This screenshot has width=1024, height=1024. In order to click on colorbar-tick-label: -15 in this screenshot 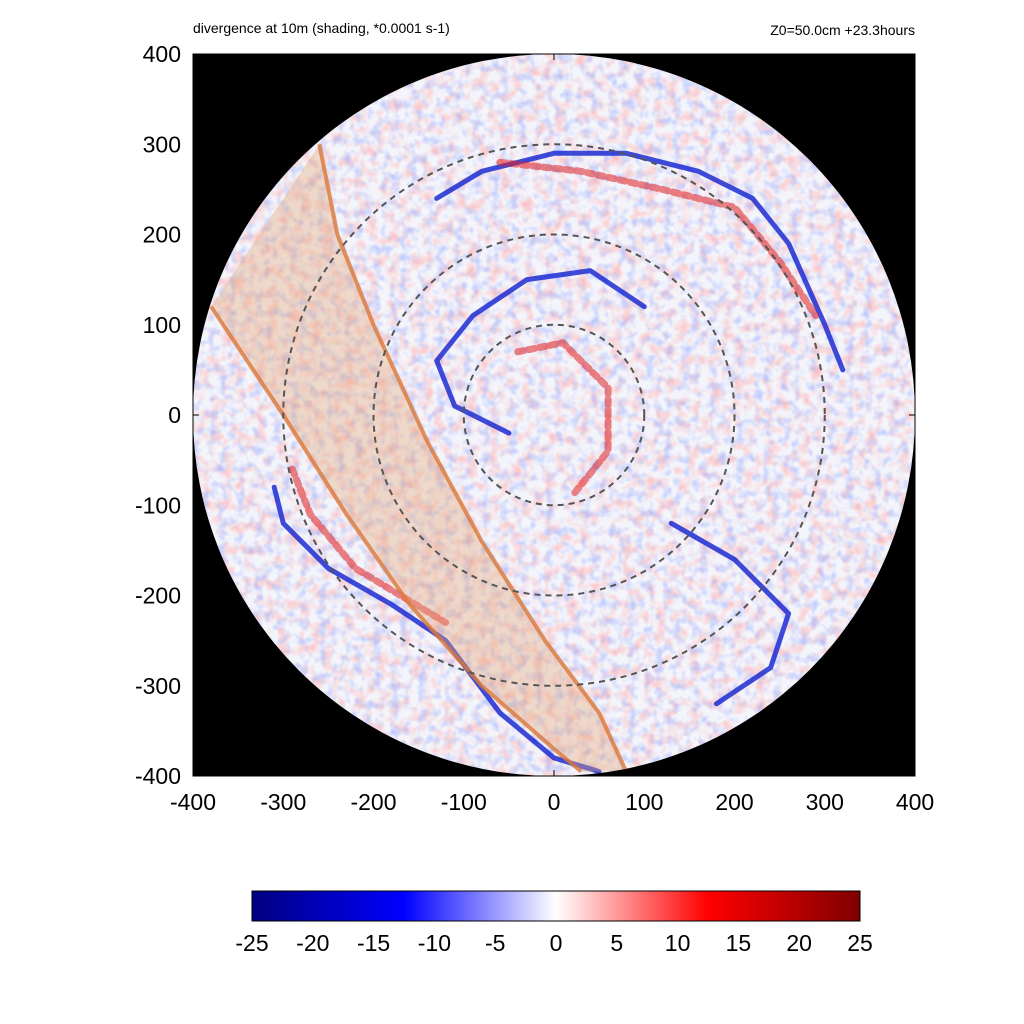, I will do `click(373, 943)`.